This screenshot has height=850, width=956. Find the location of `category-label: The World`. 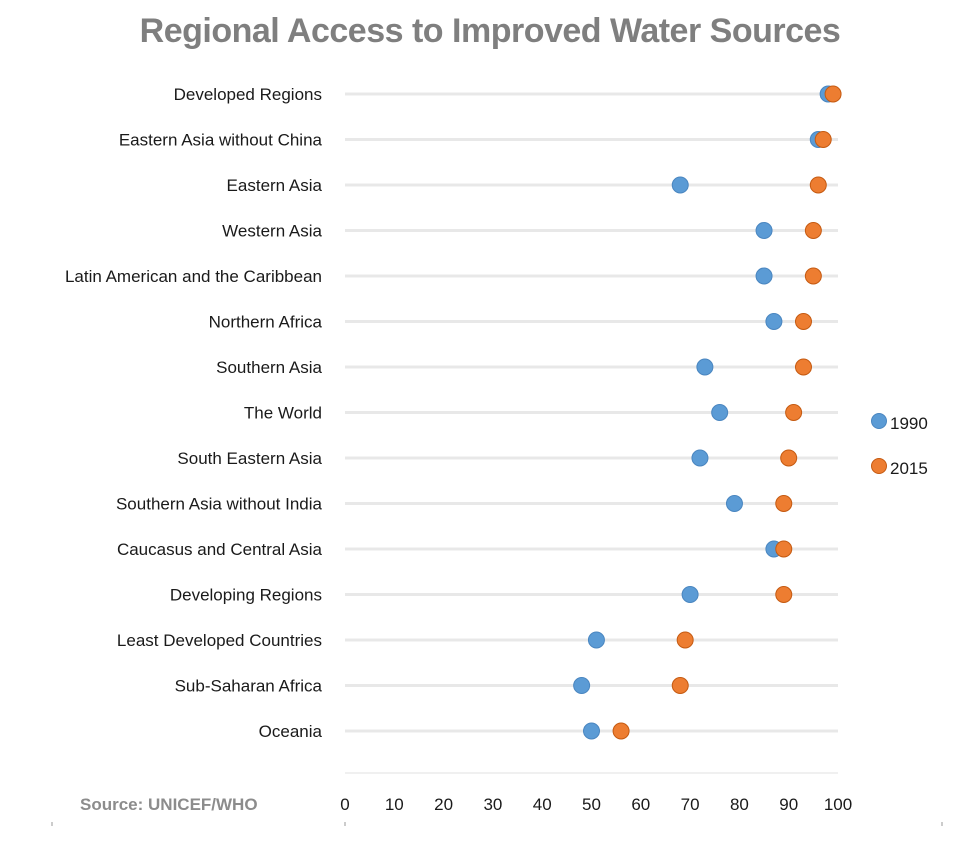

category-label: The World is located at coordinates (283, 413).